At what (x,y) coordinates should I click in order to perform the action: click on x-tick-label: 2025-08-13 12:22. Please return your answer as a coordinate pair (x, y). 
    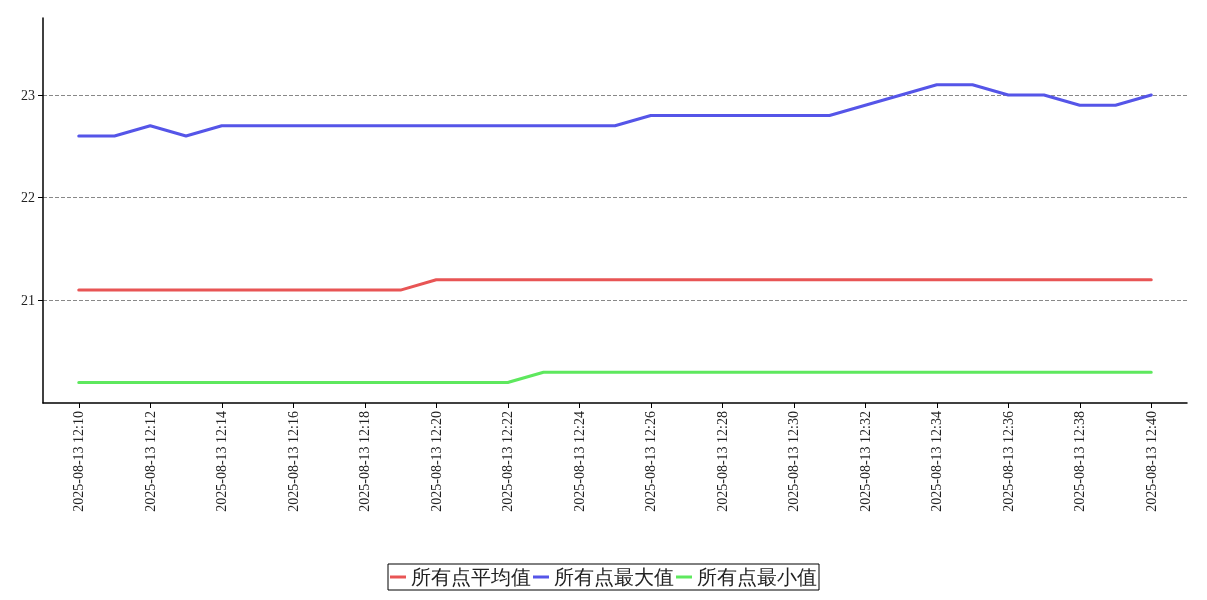
    Looking at the image, I should click on (508, 461).